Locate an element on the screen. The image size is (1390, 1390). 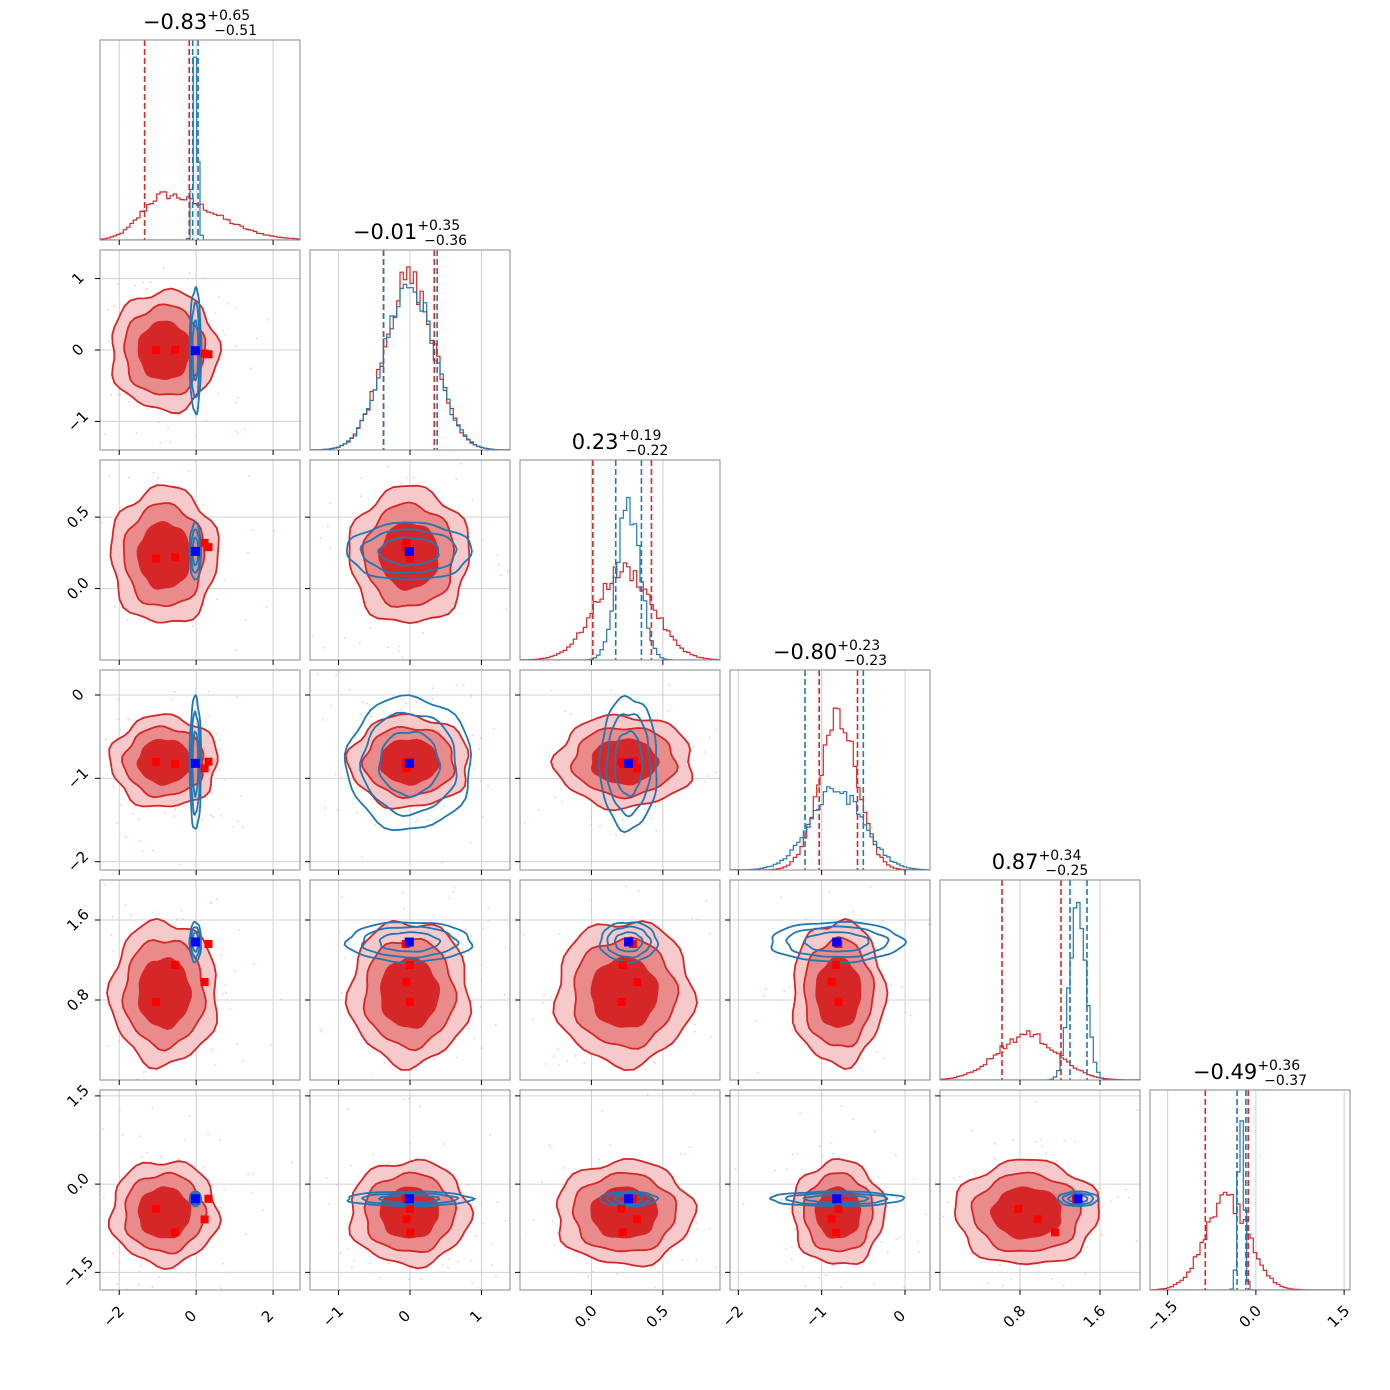
x-tick-label: 1.5 is located at coordinates (1339, 1317).